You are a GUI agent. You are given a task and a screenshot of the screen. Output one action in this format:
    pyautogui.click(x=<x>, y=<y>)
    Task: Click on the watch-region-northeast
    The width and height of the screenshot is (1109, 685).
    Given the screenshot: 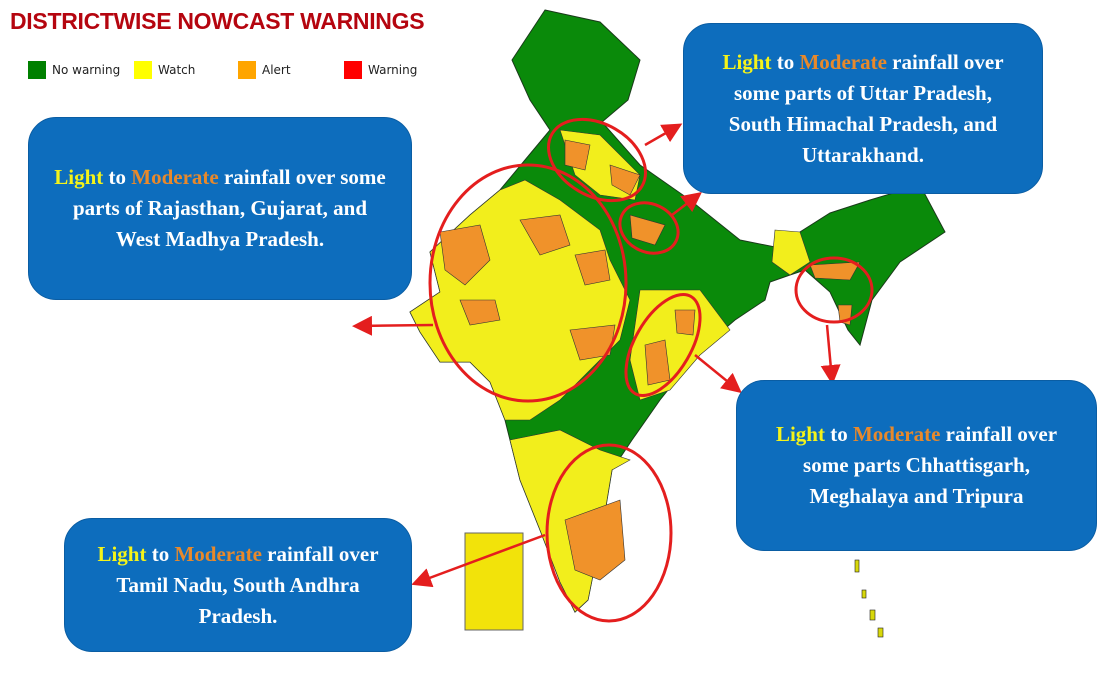 What is the action you would take?
    pyautogui.click(x=791, y=252)
    